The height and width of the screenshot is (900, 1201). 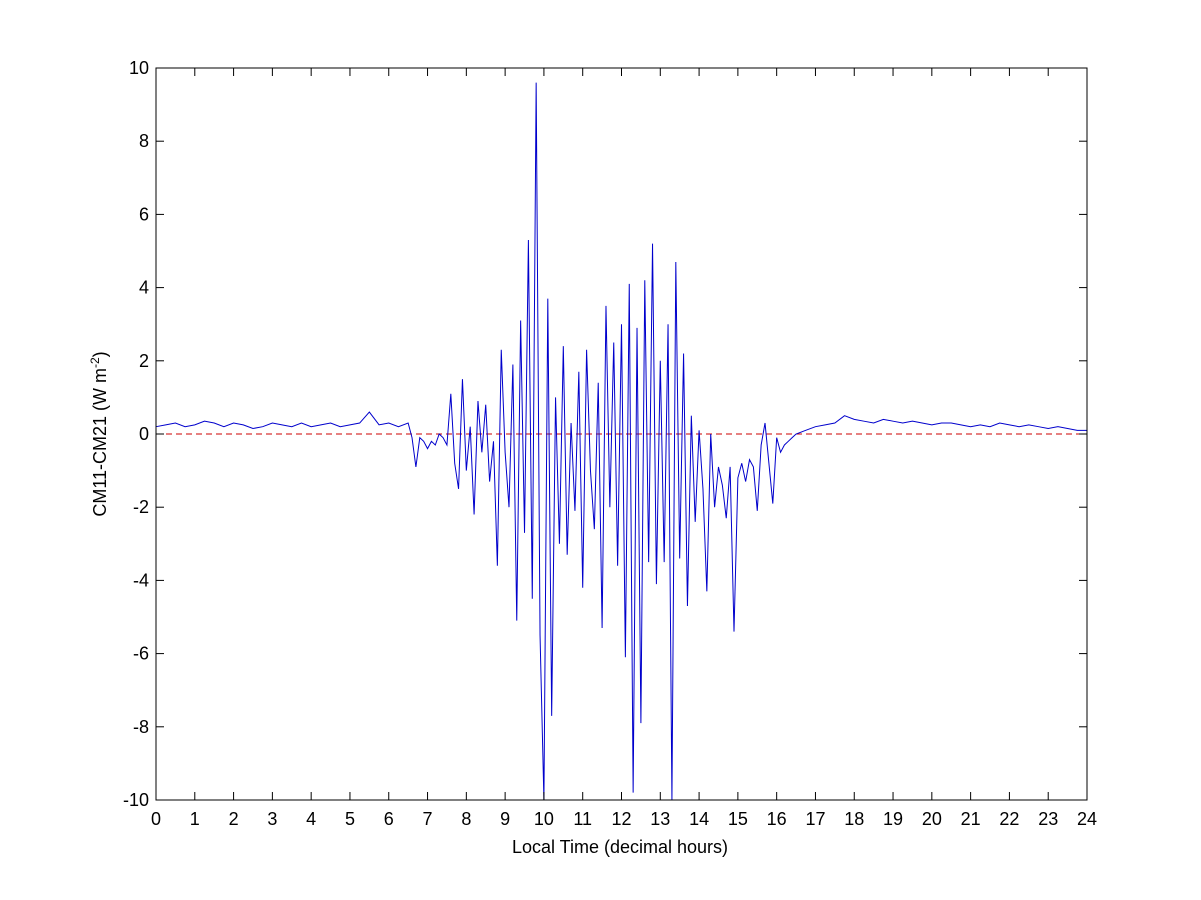 I want to click on x-tick-label: 16, so click(x=777, y=819).